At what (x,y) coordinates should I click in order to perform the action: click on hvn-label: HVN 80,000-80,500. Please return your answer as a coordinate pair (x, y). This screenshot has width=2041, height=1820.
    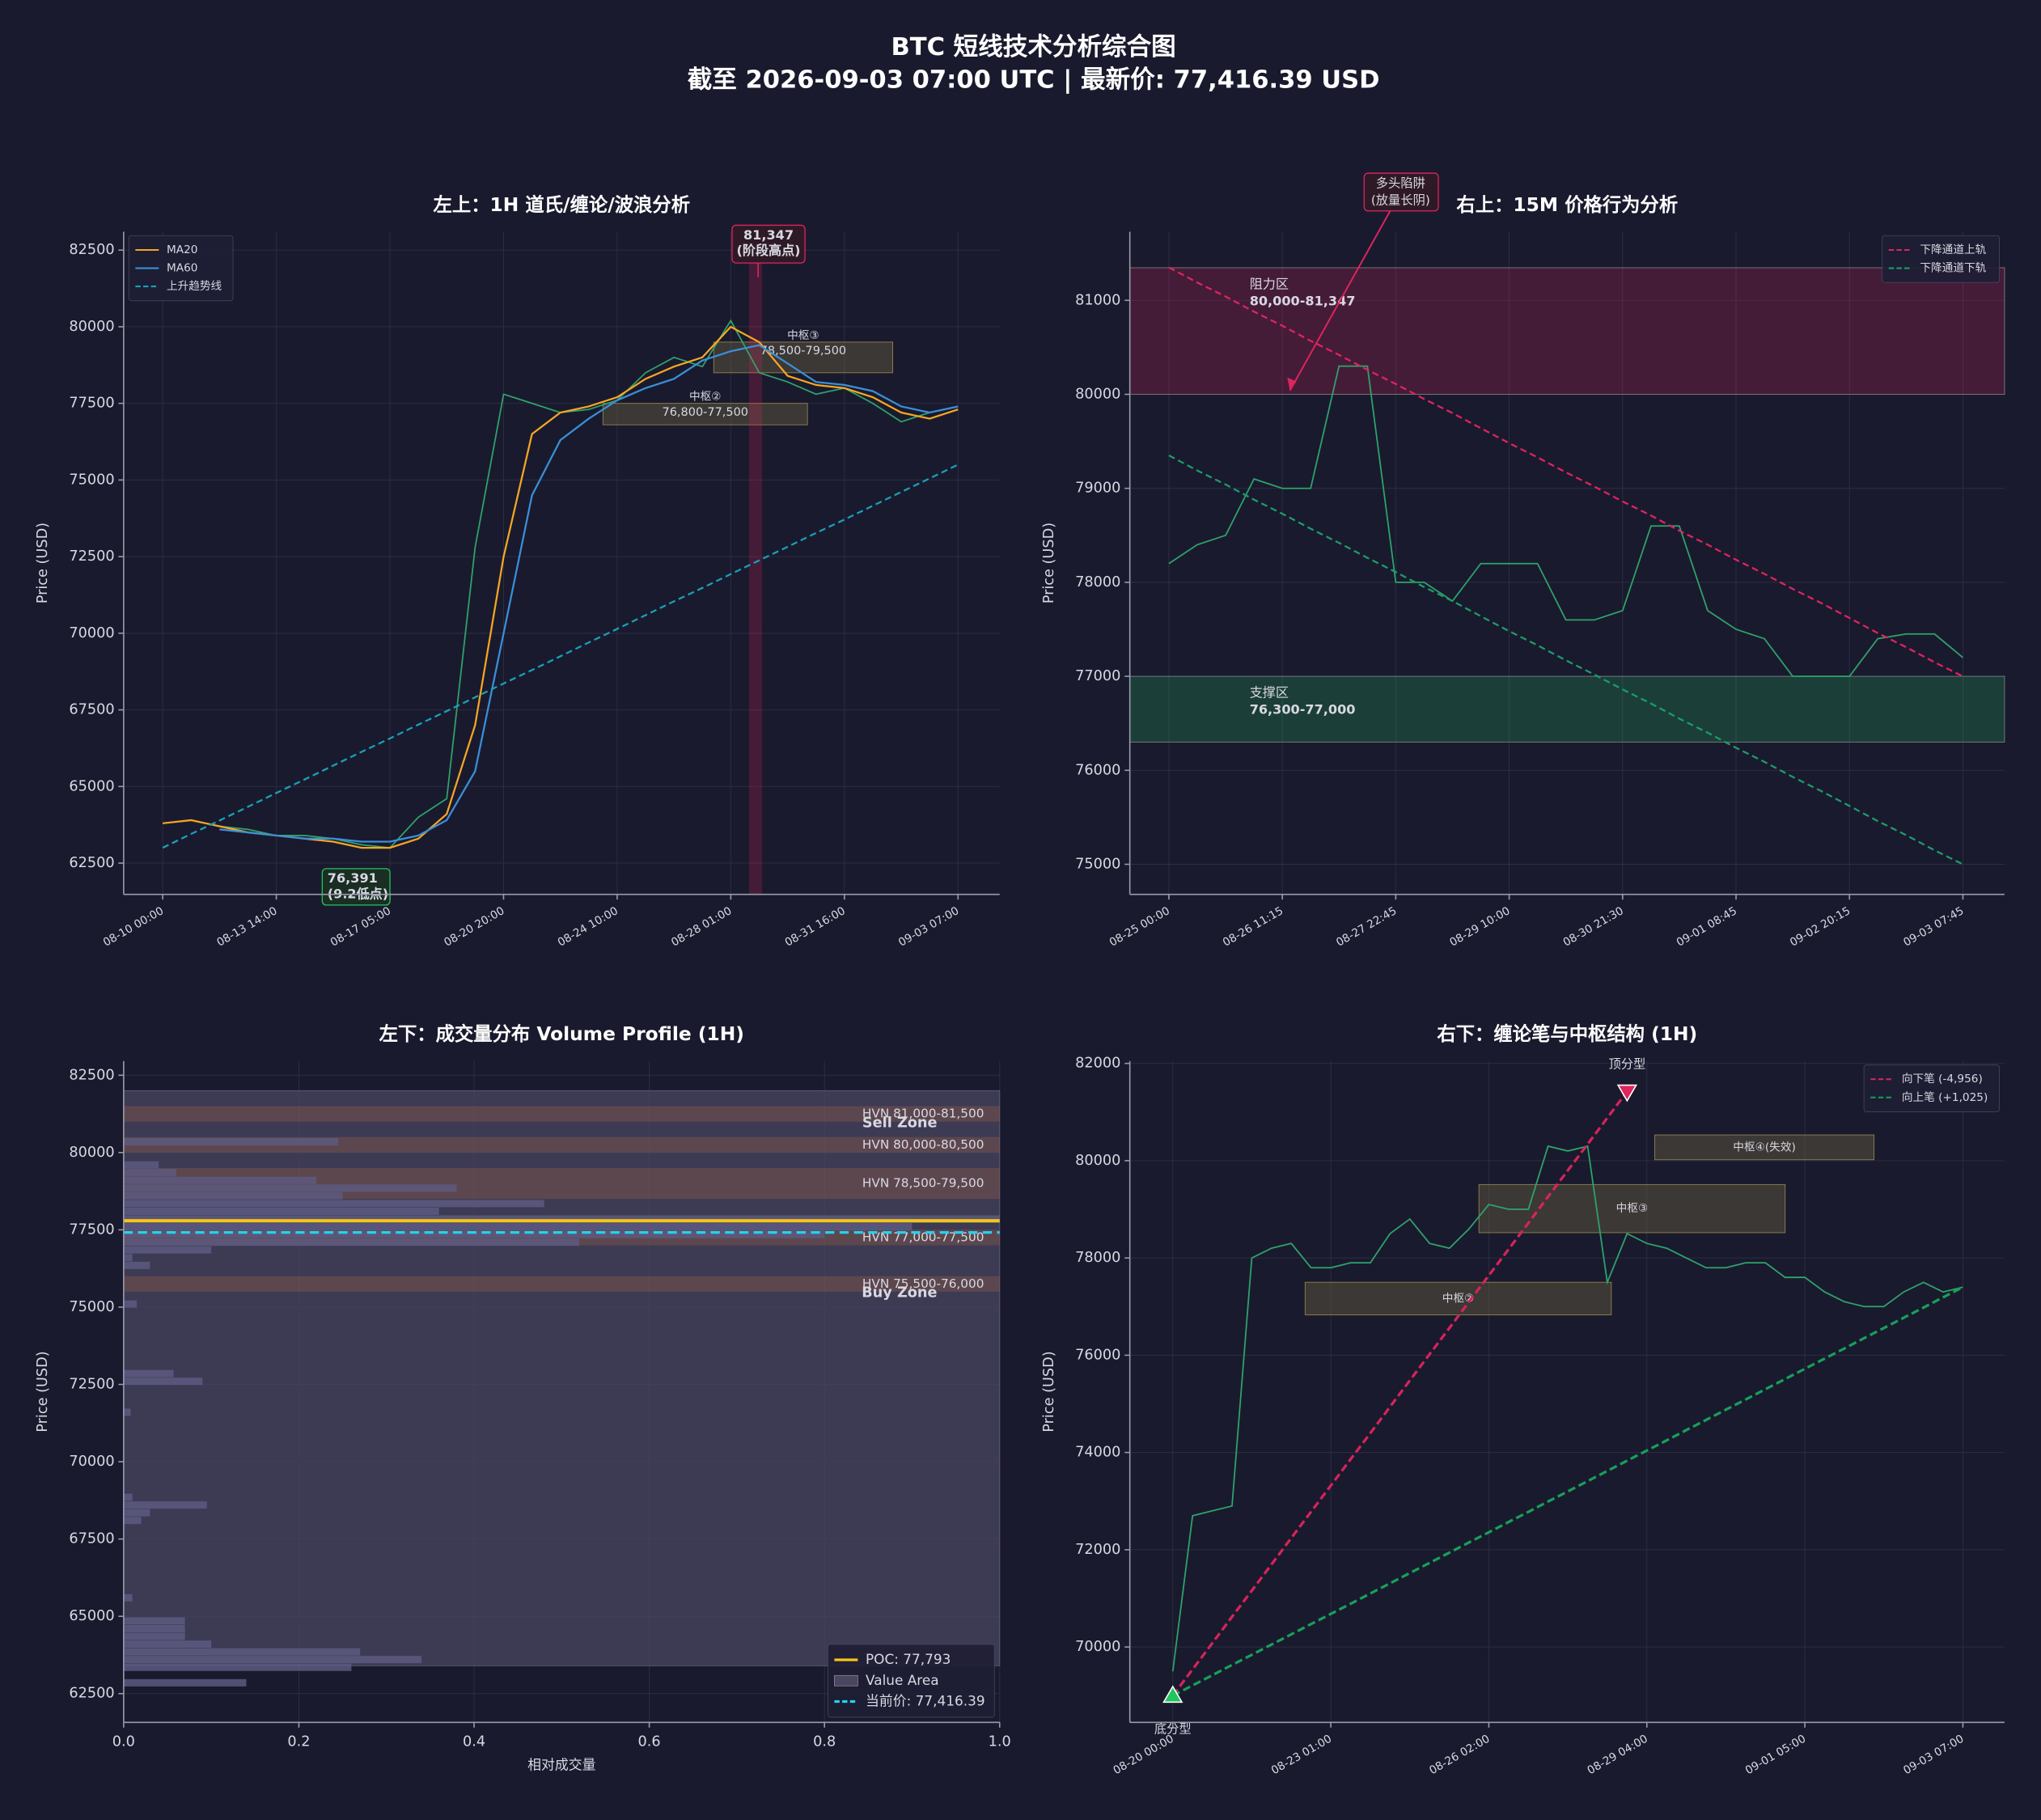
    Looking at the image, I should click on (923, 1144).